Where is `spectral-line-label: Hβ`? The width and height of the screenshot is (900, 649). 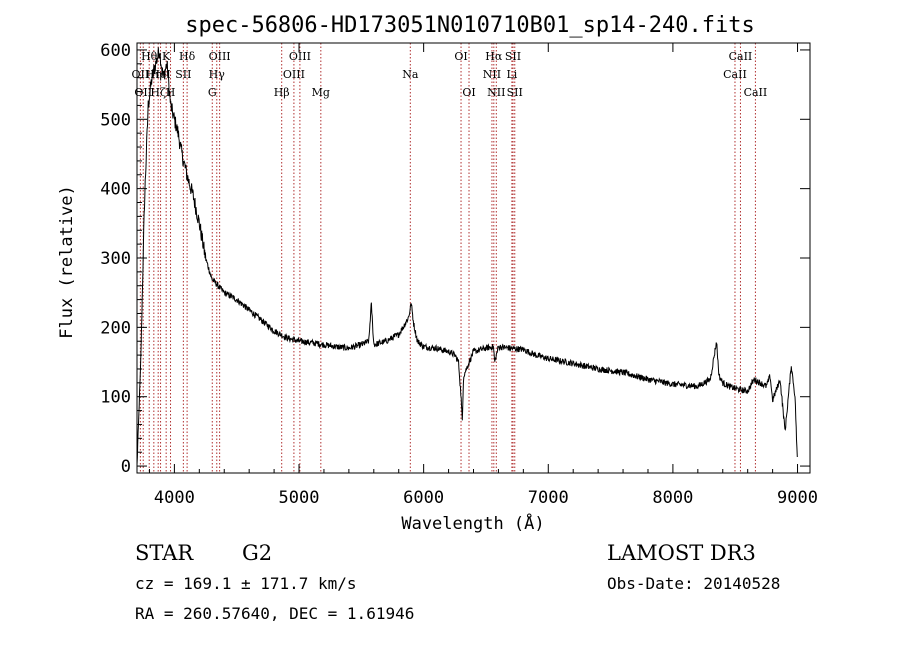
spectral-line-label: Hβ is located at coordinates (282, 92).